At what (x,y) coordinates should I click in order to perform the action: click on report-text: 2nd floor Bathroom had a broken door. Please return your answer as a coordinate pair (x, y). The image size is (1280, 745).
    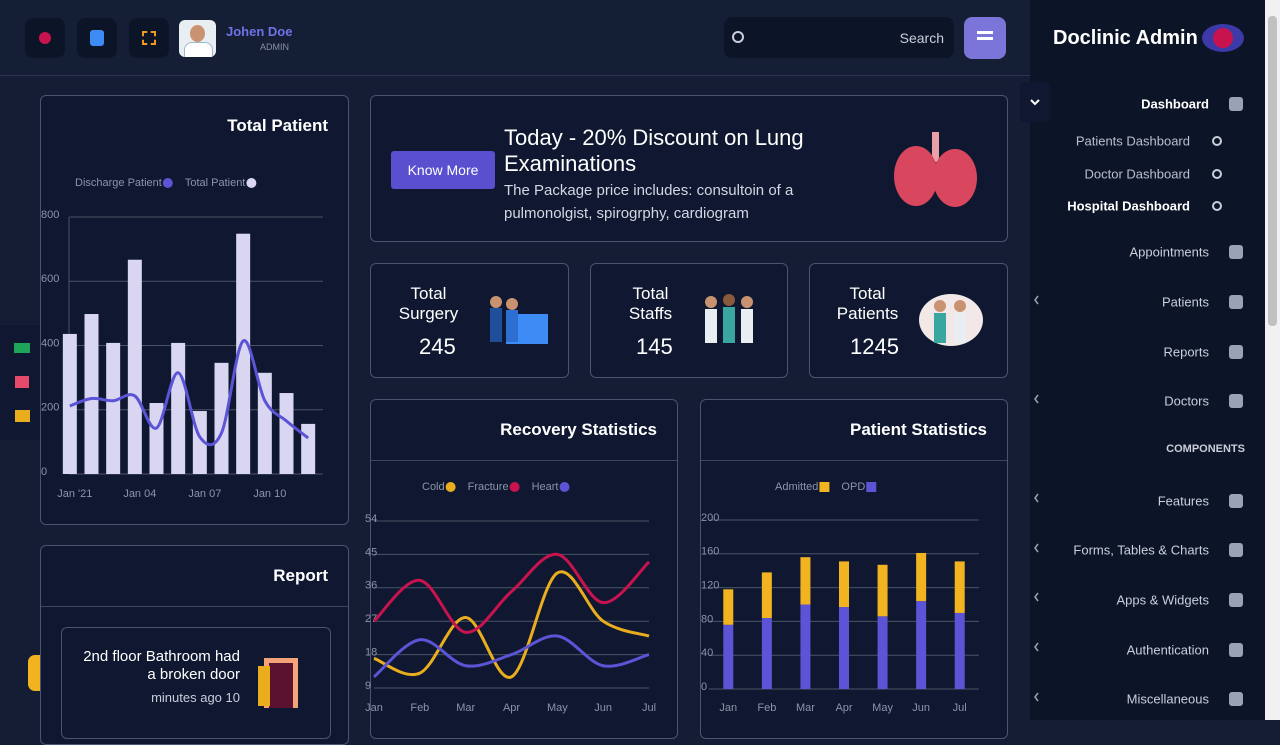
    Looking at the image, I should click on (161, 665).